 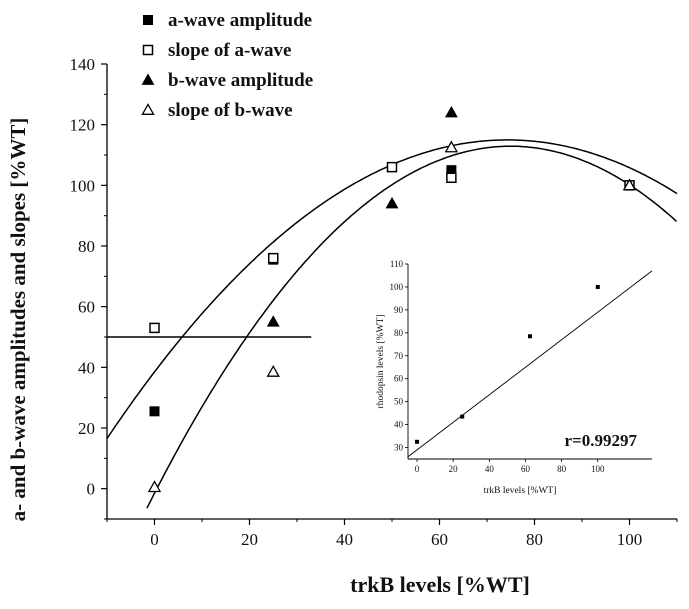 What do you see at coordinates (399, 356) in the screenshot?
I see `inset-y-tick-label: 70` at bounding box center [399, 356].